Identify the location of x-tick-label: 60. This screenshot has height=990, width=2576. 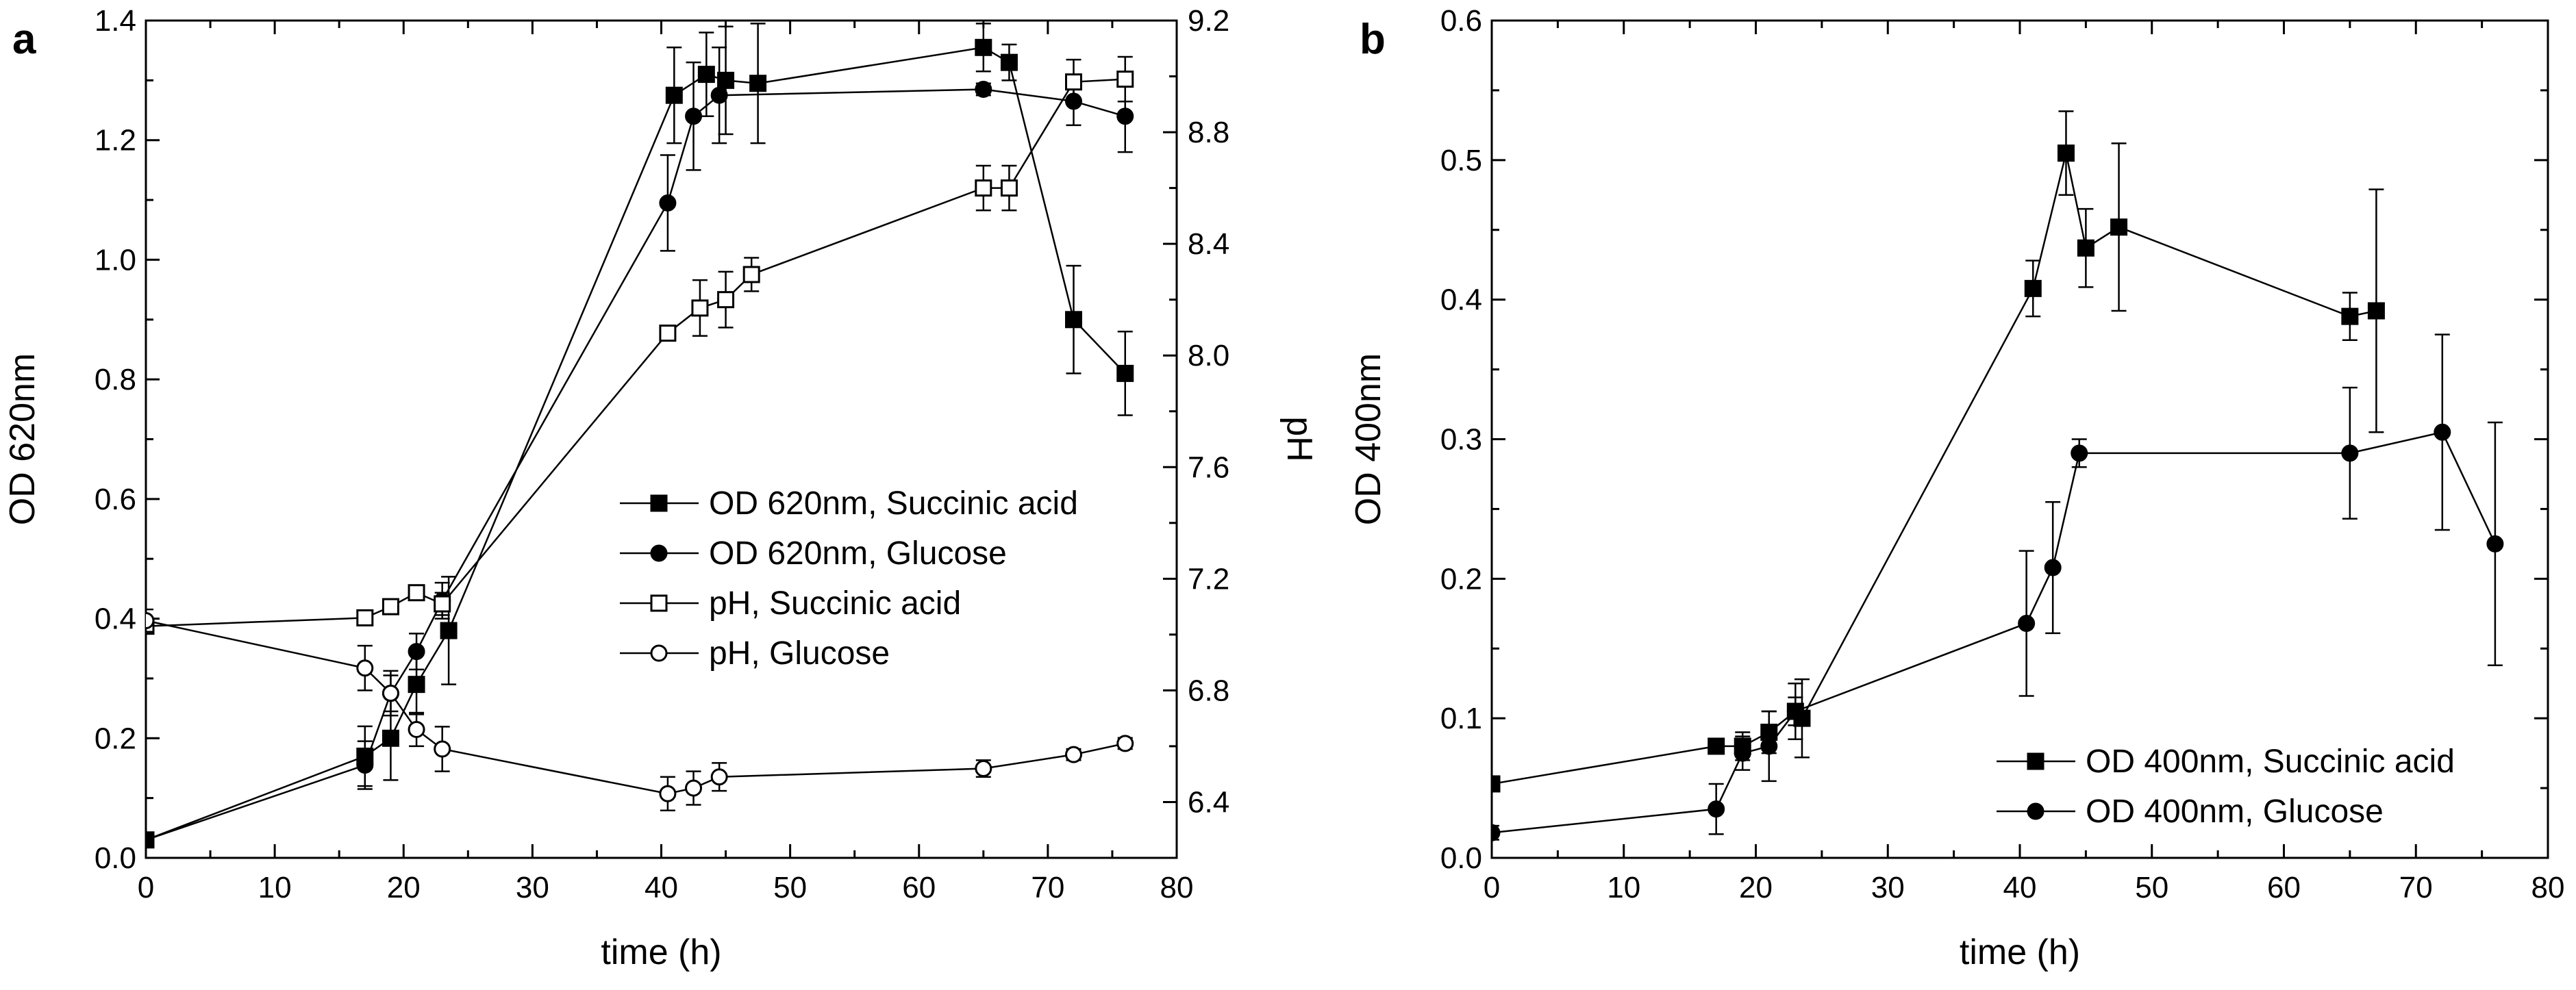
(2284, 887).